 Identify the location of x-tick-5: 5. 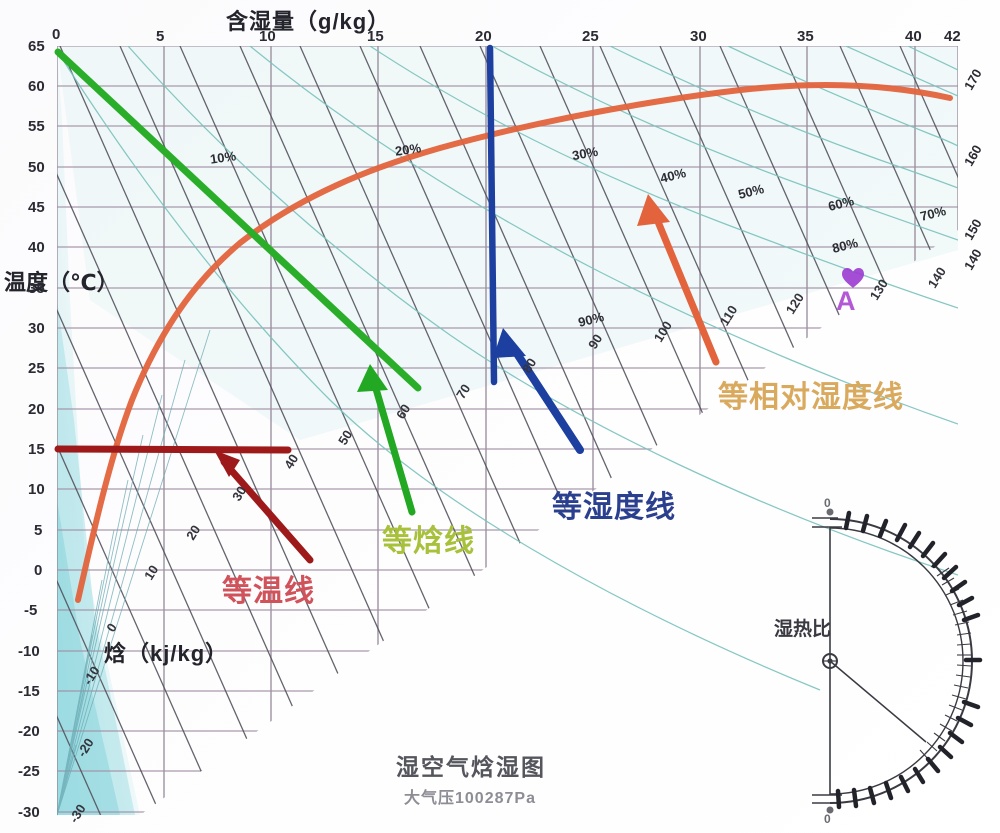
(160, 36).